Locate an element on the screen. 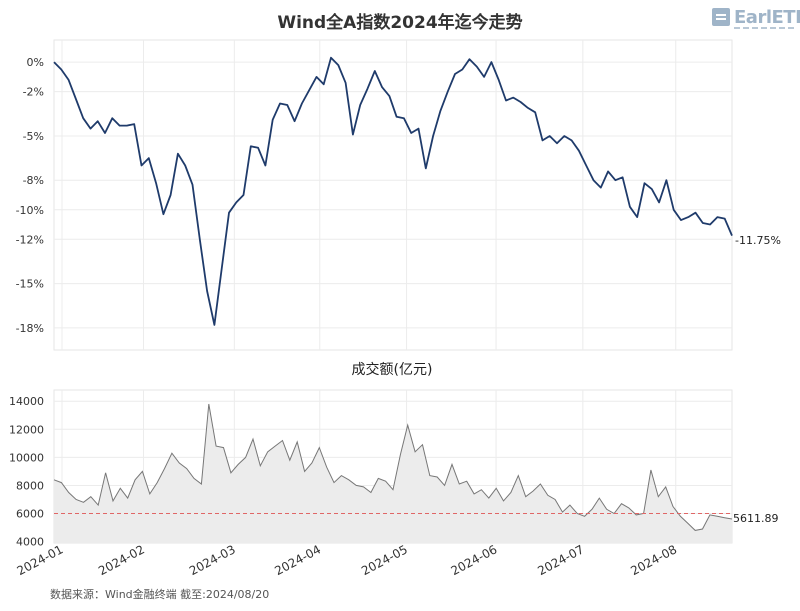 This screenshot has width=800, height=611. top-y-tick-label: -18% is located at coordinates (30, 328).